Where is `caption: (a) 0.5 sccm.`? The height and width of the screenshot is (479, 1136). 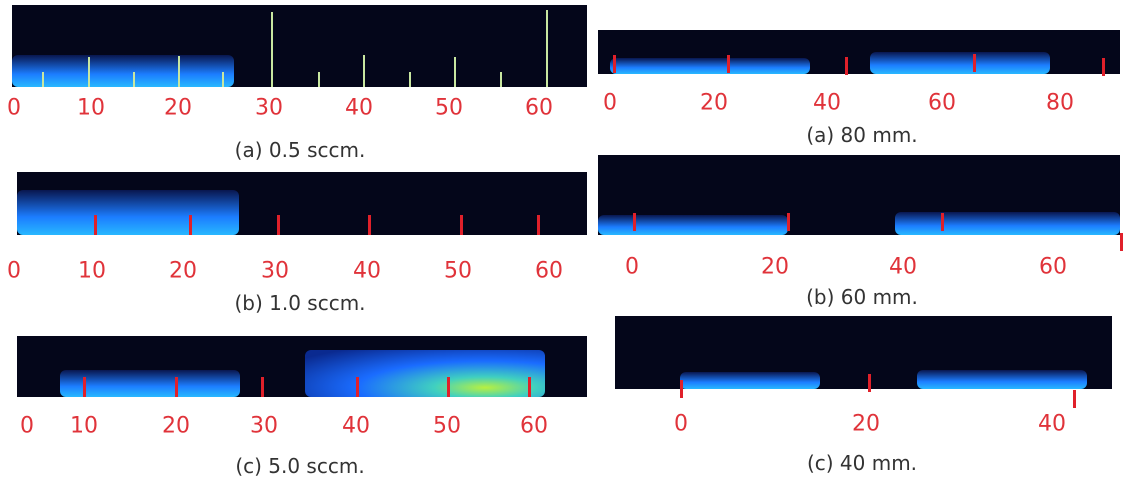
caption: (a) 0.5 sccm. is located at coordinates (300, 150).